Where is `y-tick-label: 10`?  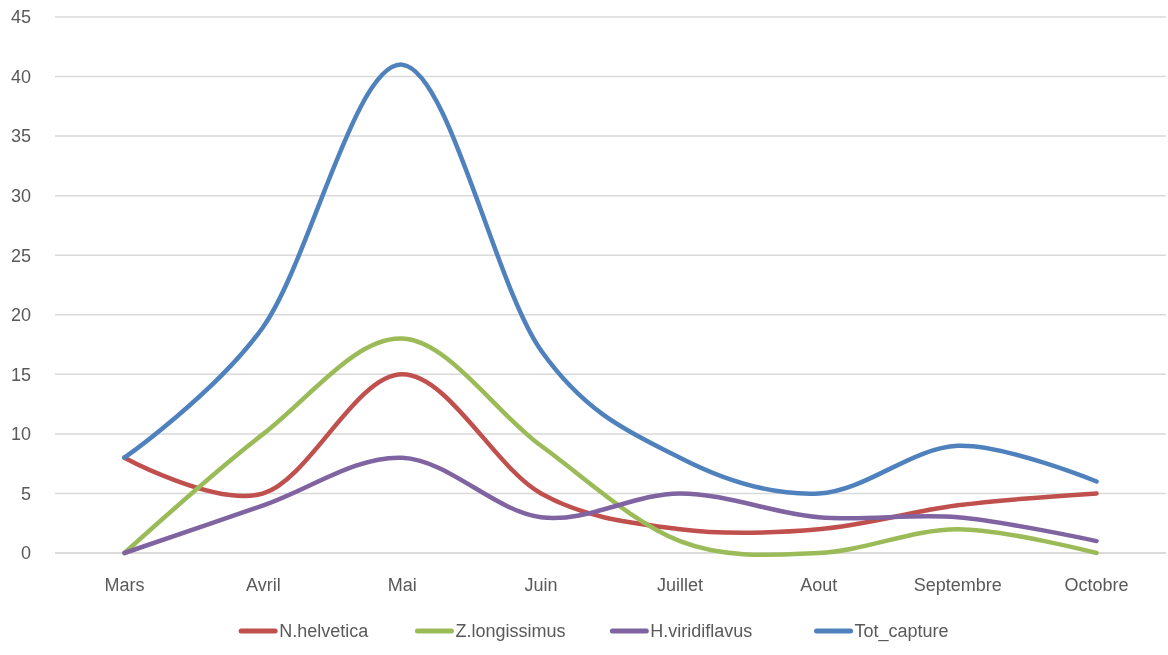 y-tick-label: 10 is located at coordinates (20, 434).